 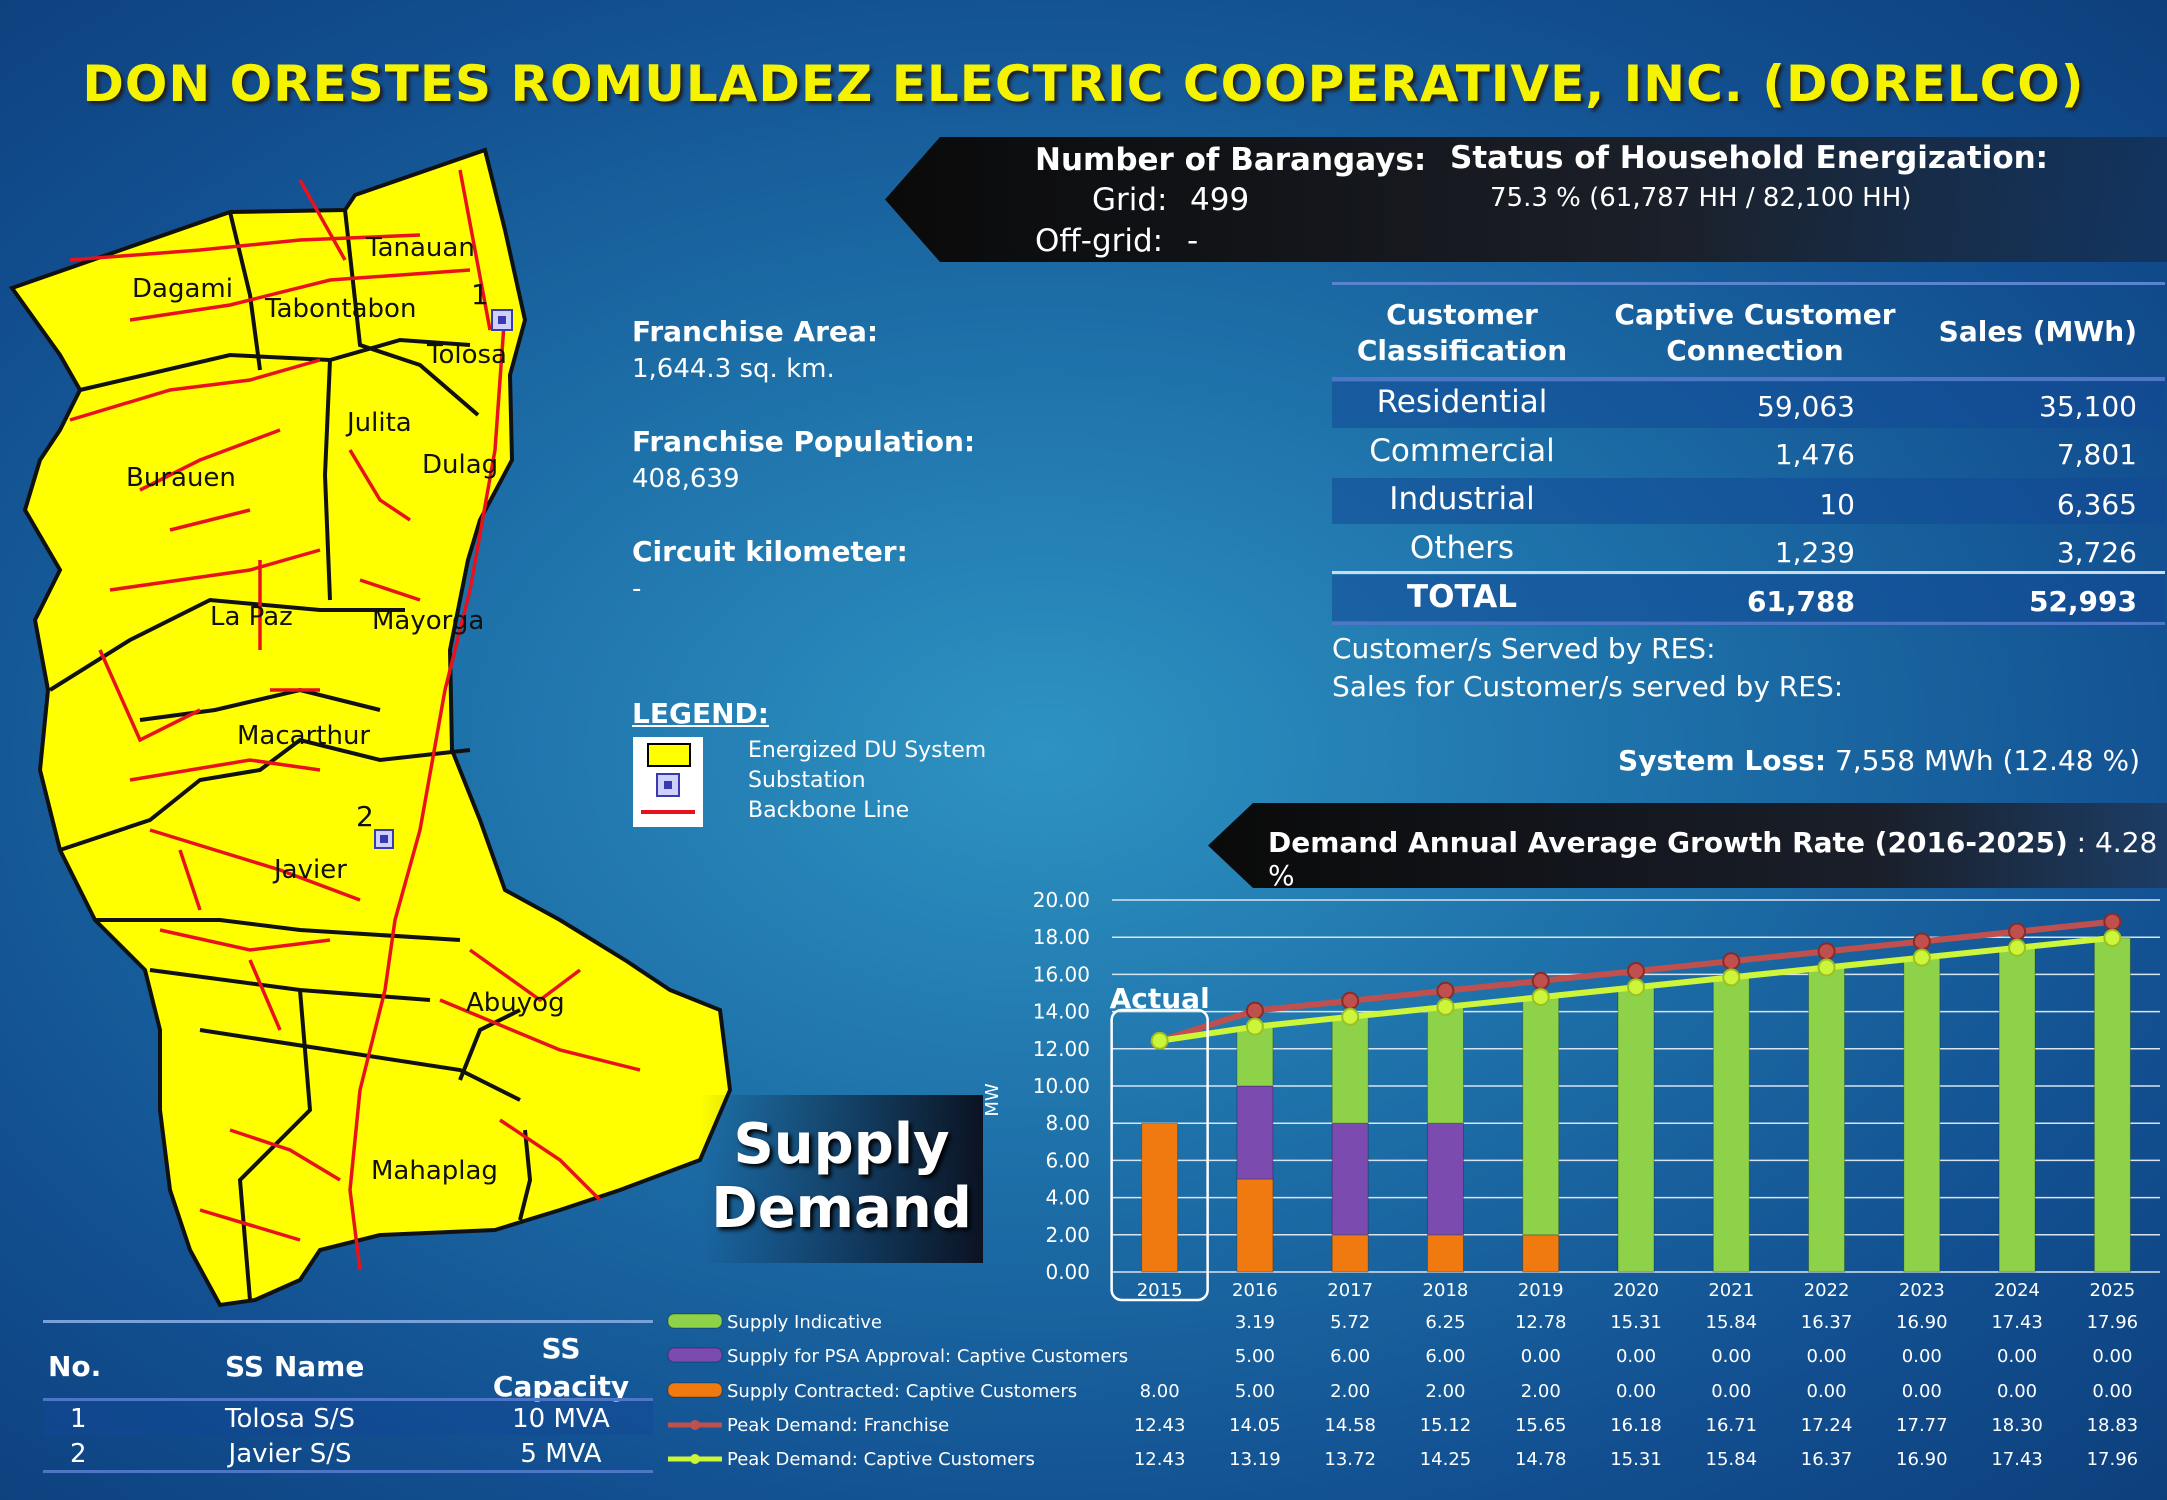 I want to click on bar-indicative-2019, so click(x=1541, y=1116).